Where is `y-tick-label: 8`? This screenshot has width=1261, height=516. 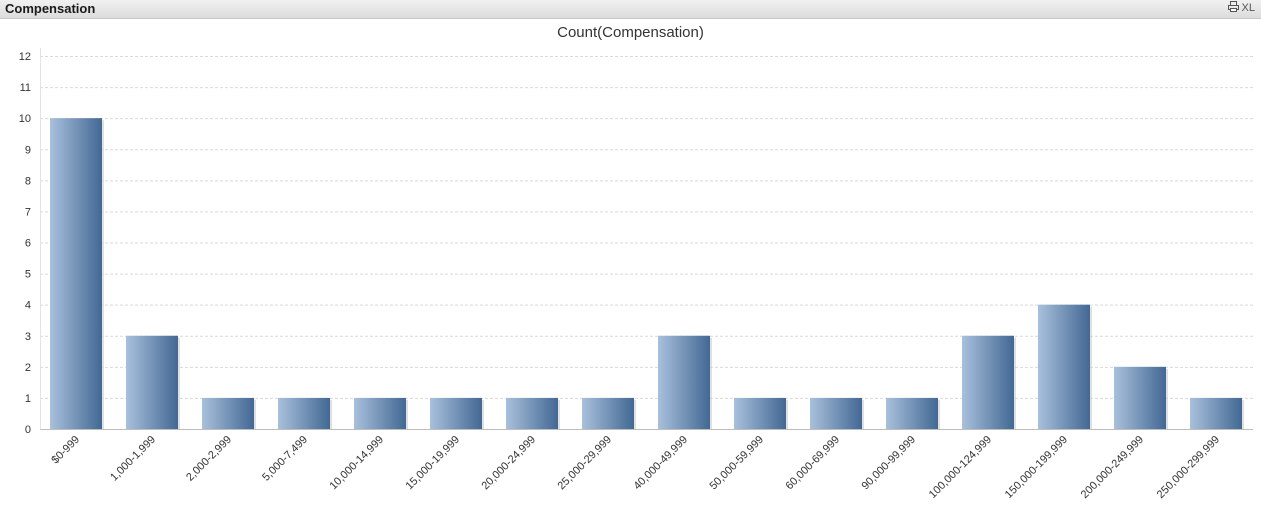 y-tick-label: 8 is located at coordinates (28, 181).